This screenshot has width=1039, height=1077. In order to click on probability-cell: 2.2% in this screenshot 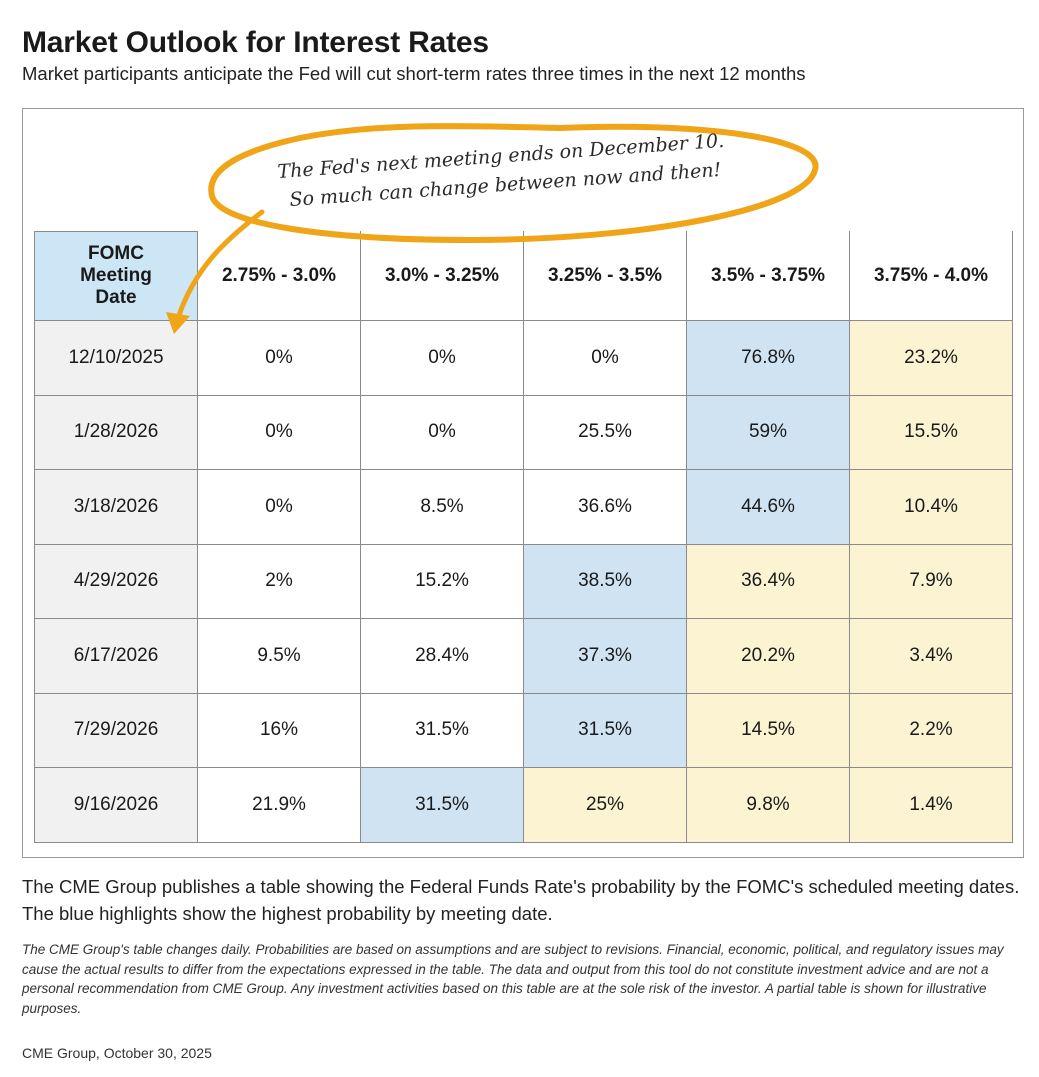, I will do `click(931, 730)`.